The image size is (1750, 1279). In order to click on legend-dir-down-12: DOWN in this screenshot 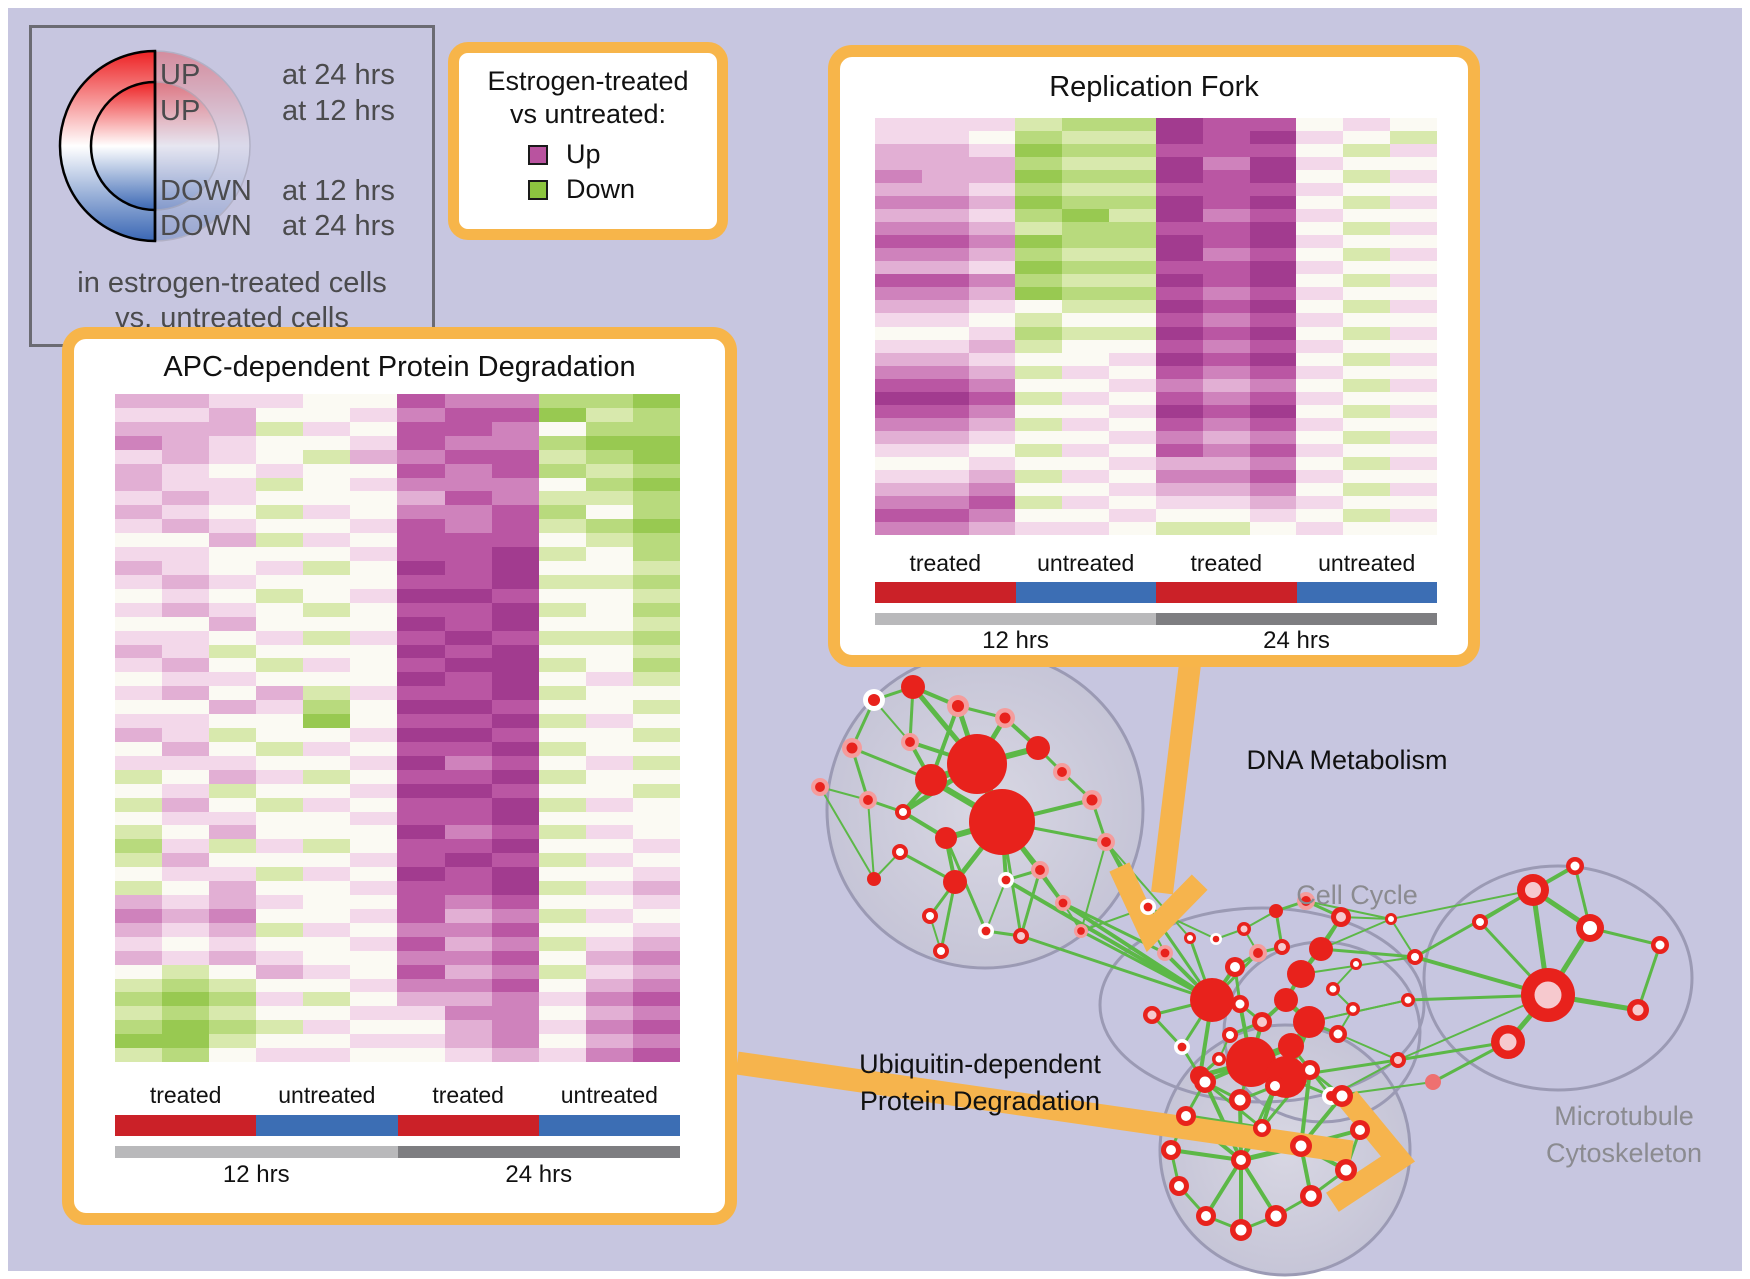, I will do `click(206, 191)`.